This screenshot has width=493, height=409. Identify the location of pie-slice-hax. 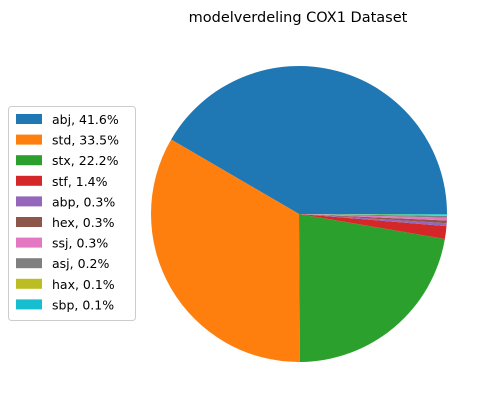
(373, 215).